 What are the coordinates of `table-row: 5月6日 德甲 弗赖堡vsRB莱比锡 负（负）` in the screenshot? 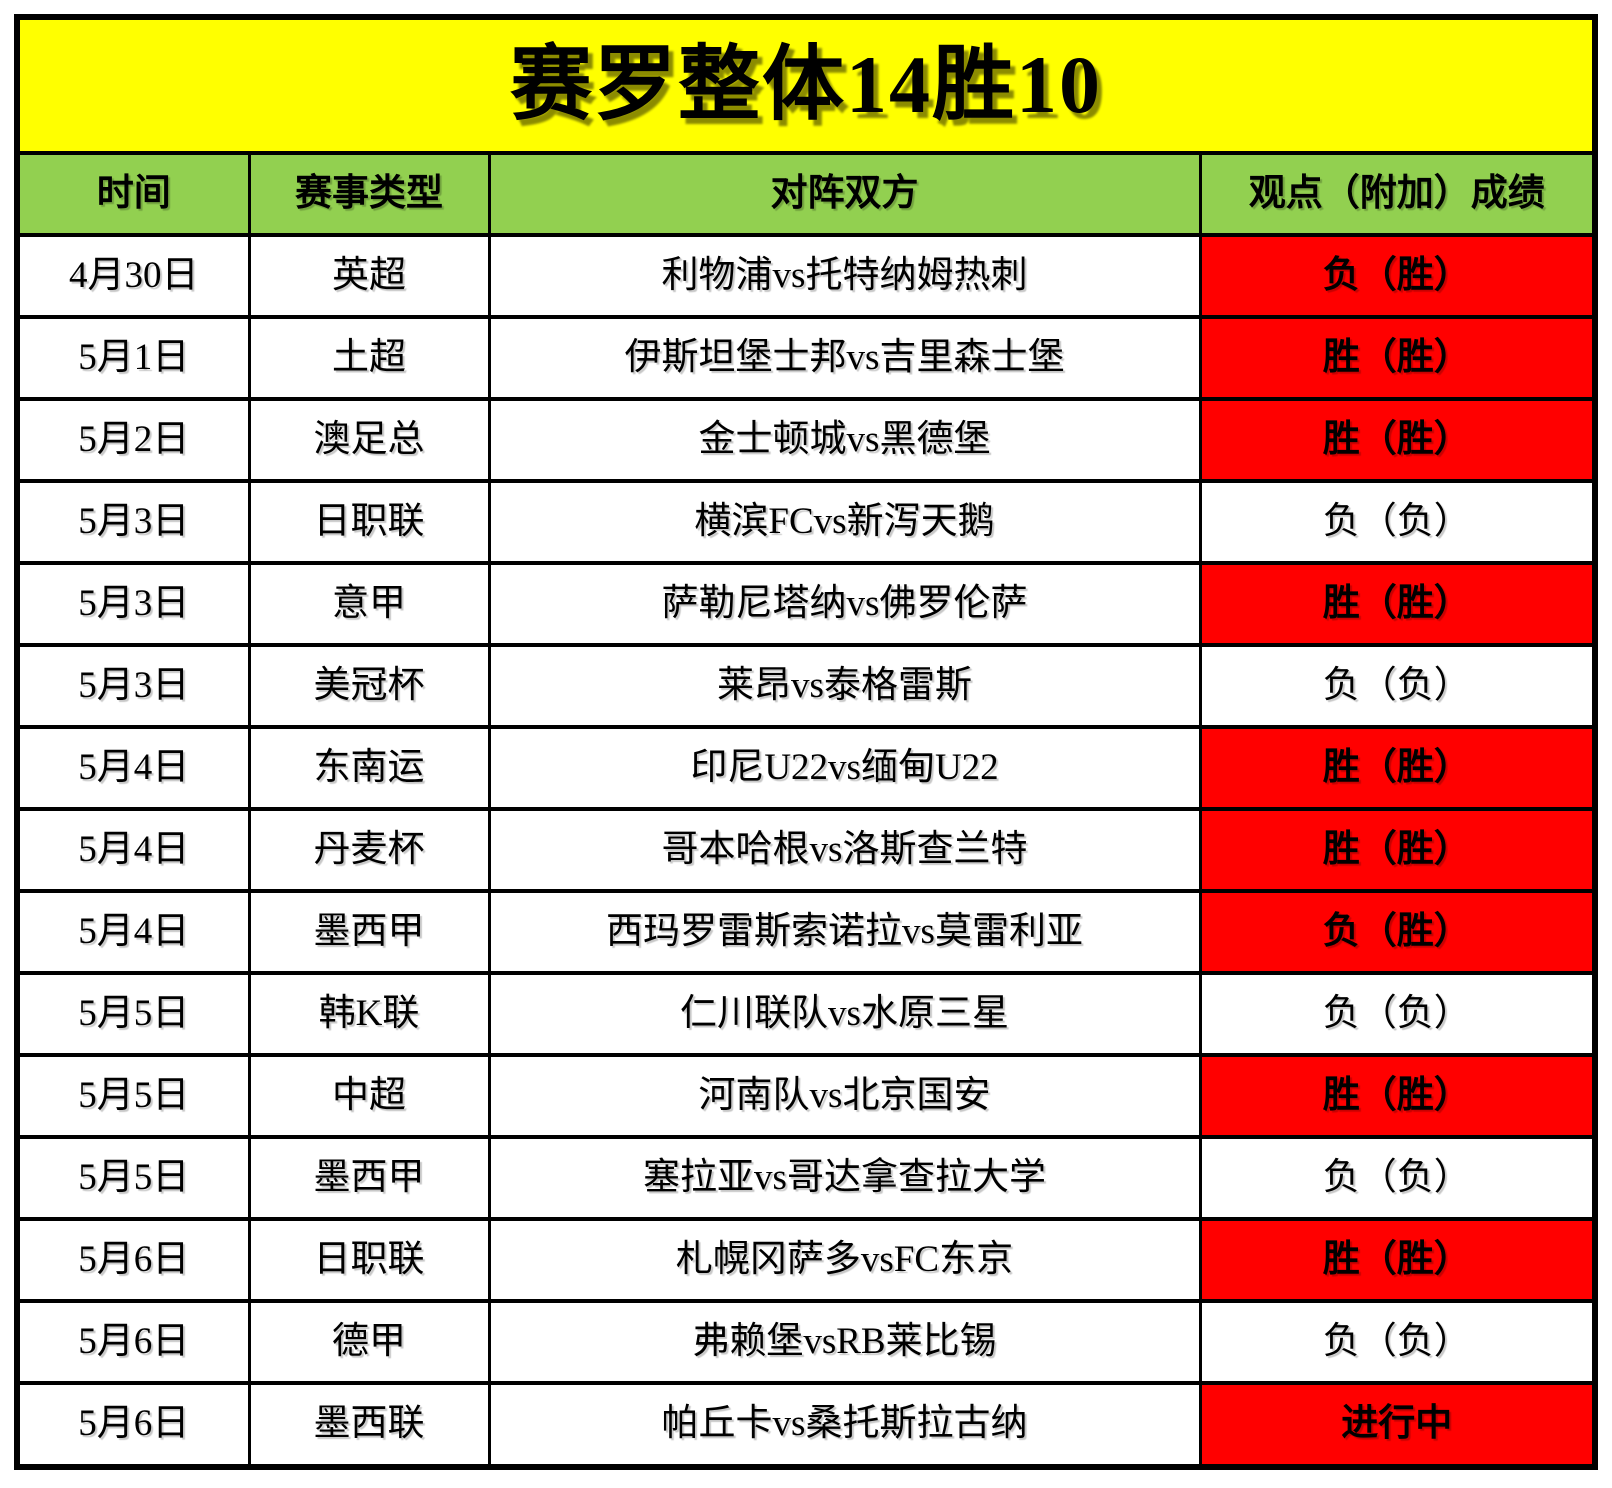 It's located at (806, 1342).